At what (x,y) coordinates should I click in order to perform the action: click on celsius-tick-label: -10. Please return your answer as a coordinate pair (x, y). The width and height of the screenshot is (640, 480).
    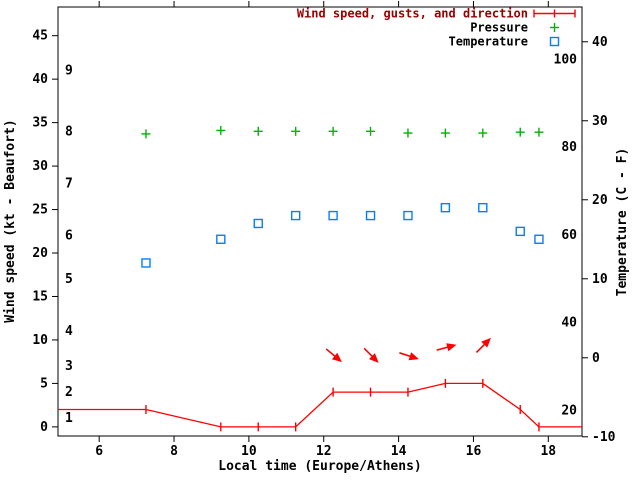
    Looking at the image, I should click on (604, 437).